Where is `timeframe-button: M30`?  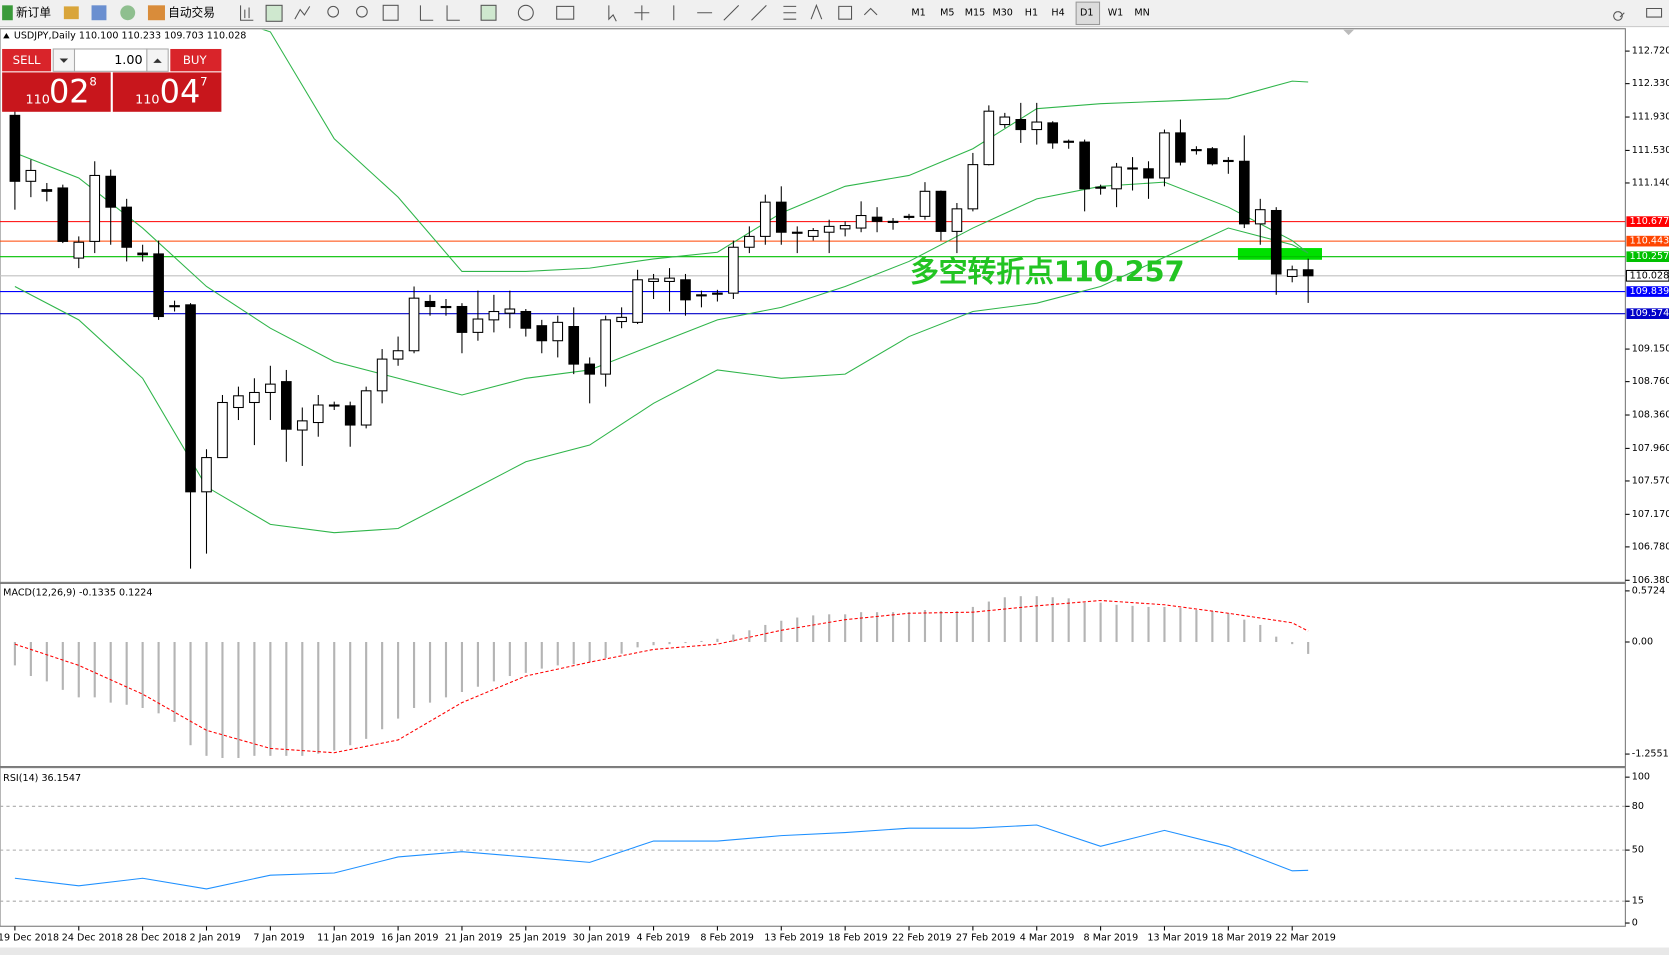
timeframe-button: M30 is located at coordinates (1002, 12).